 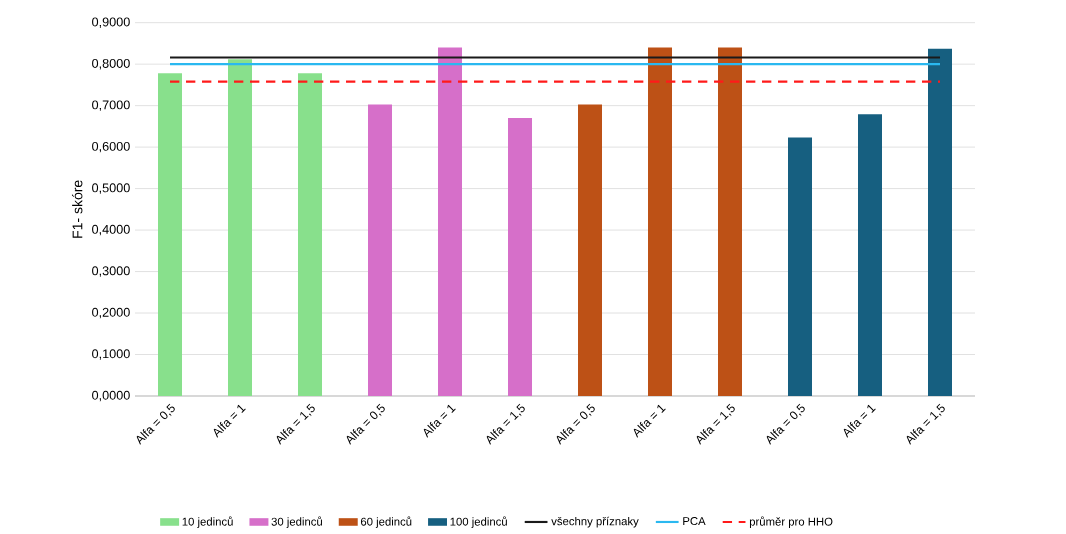 What do you see at coordinates (111, 147) in the screenshot?
I see `y-tick-label: 0,6000` at bounding box center [111, 147].